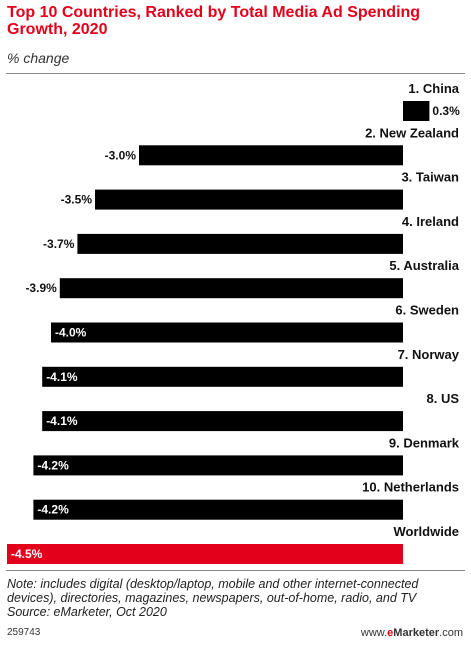 This screenshot has width=471, height=645. Describe the element at coordinates (429, 354) in the screenshot. I see `category-label: 7. Norway` at that location.